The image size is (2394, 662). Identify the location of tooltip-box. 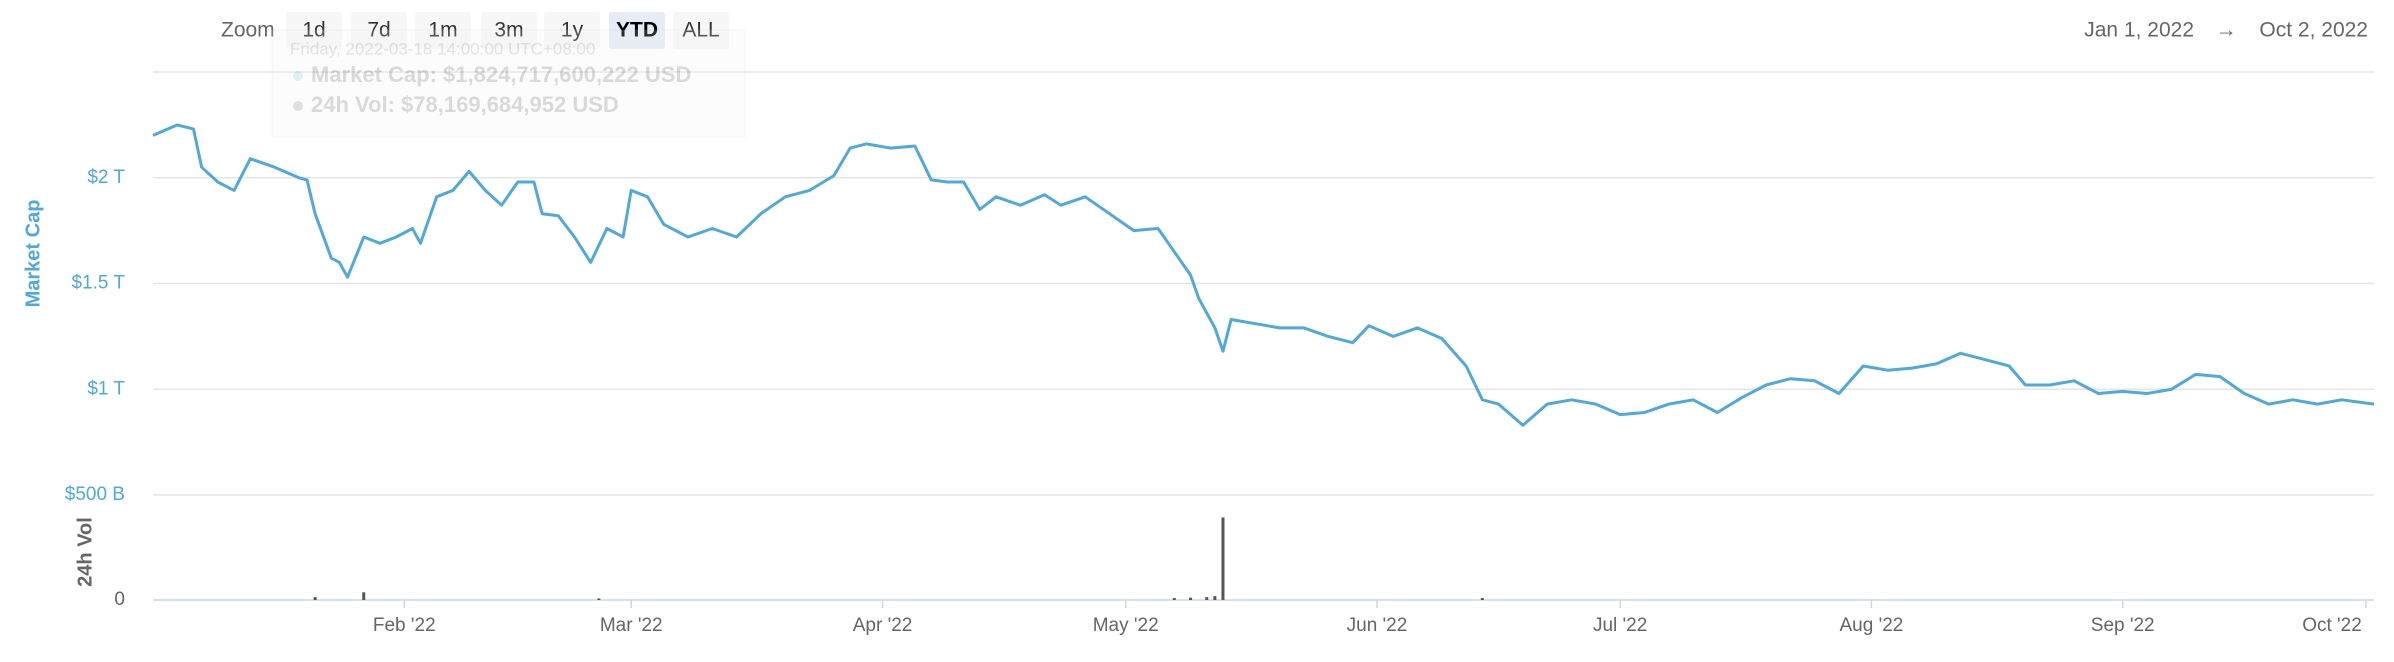
(508, 83).